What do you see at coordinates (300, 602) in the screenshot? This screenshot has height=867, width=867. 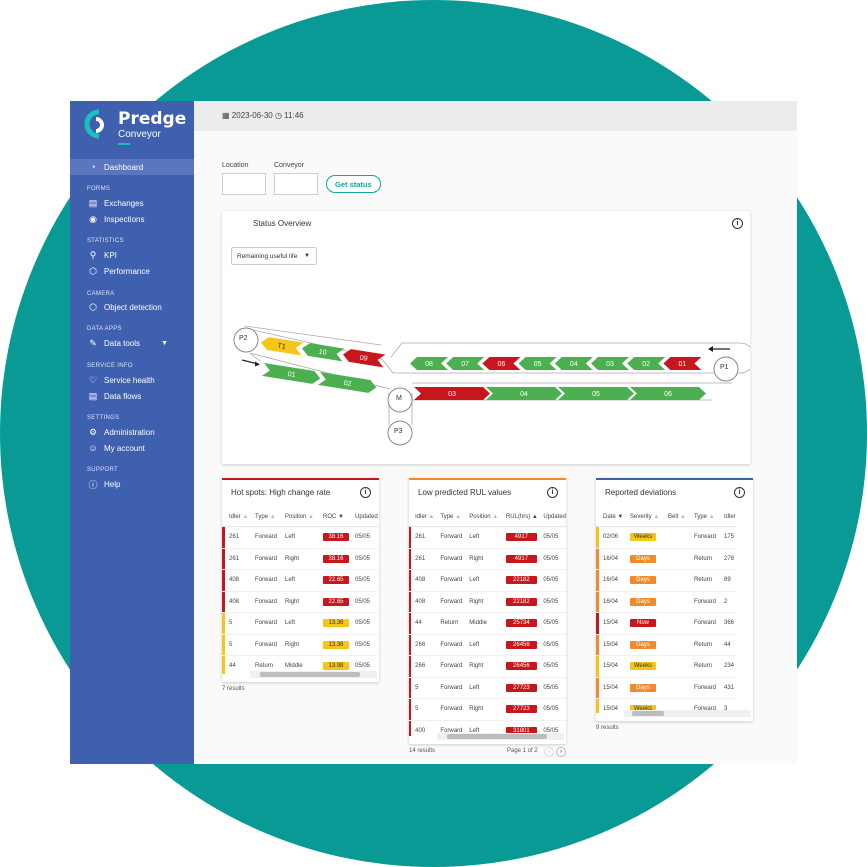 I see `table-row: 408 Forward Right 22.65 05/05` at bounding box center [300, 602].